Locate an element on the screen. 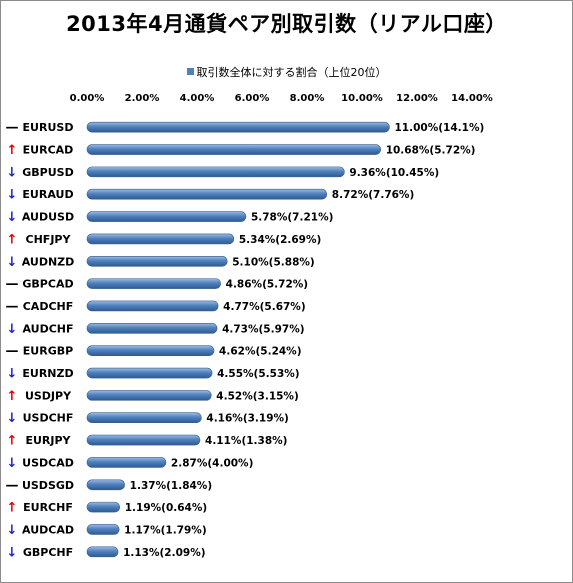 The height and width of the screenshot is (583, 573). category-label: GBPUSD is located at coordinates (47, 172).